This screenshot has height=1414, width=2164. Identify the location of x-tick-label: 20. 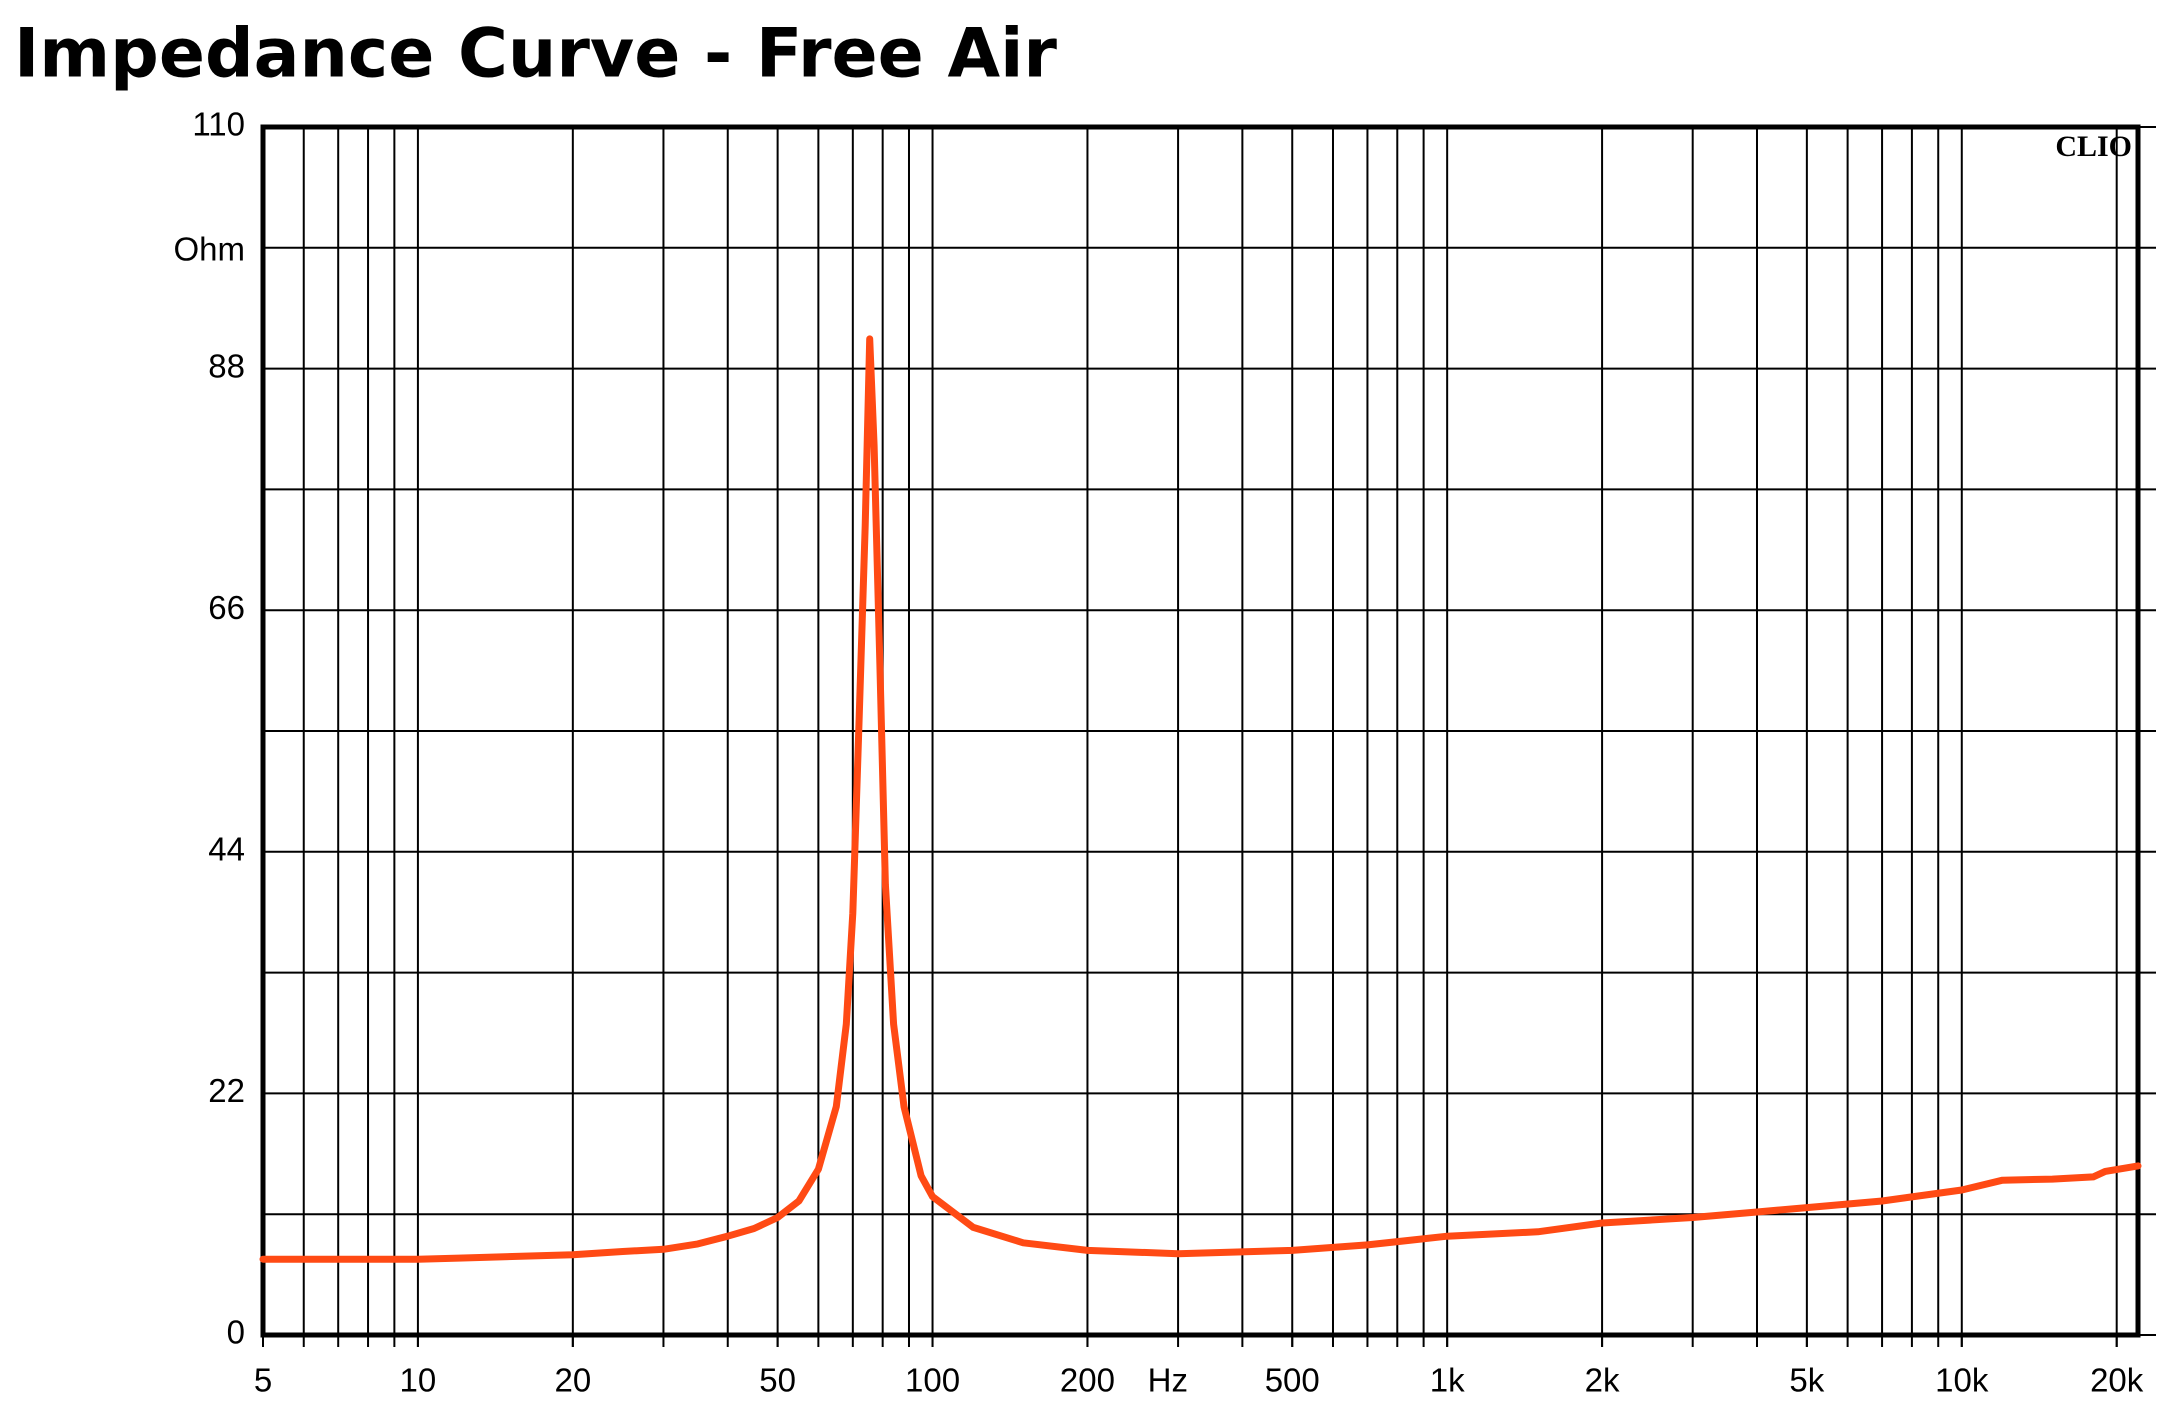
(572, 1380).